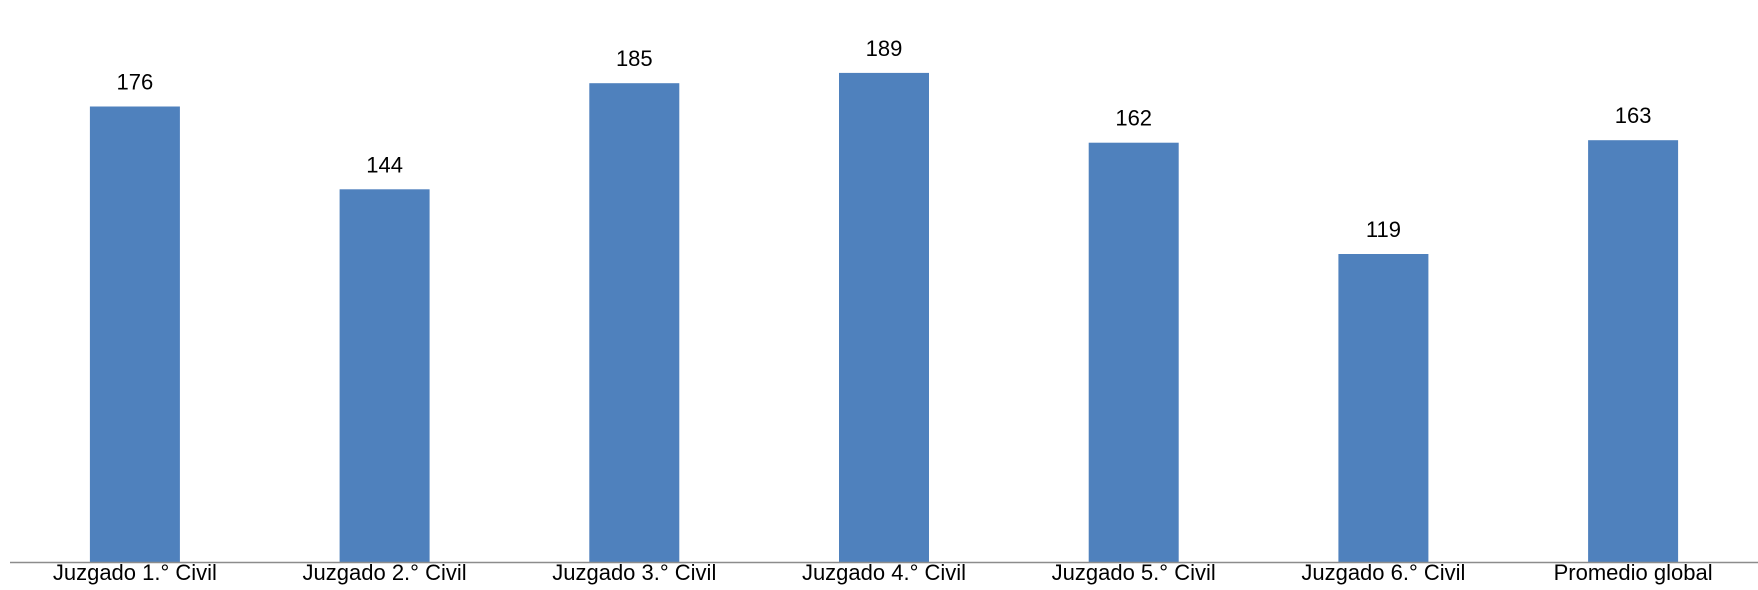  I want to click on data-label: 185, so click(634, 58).